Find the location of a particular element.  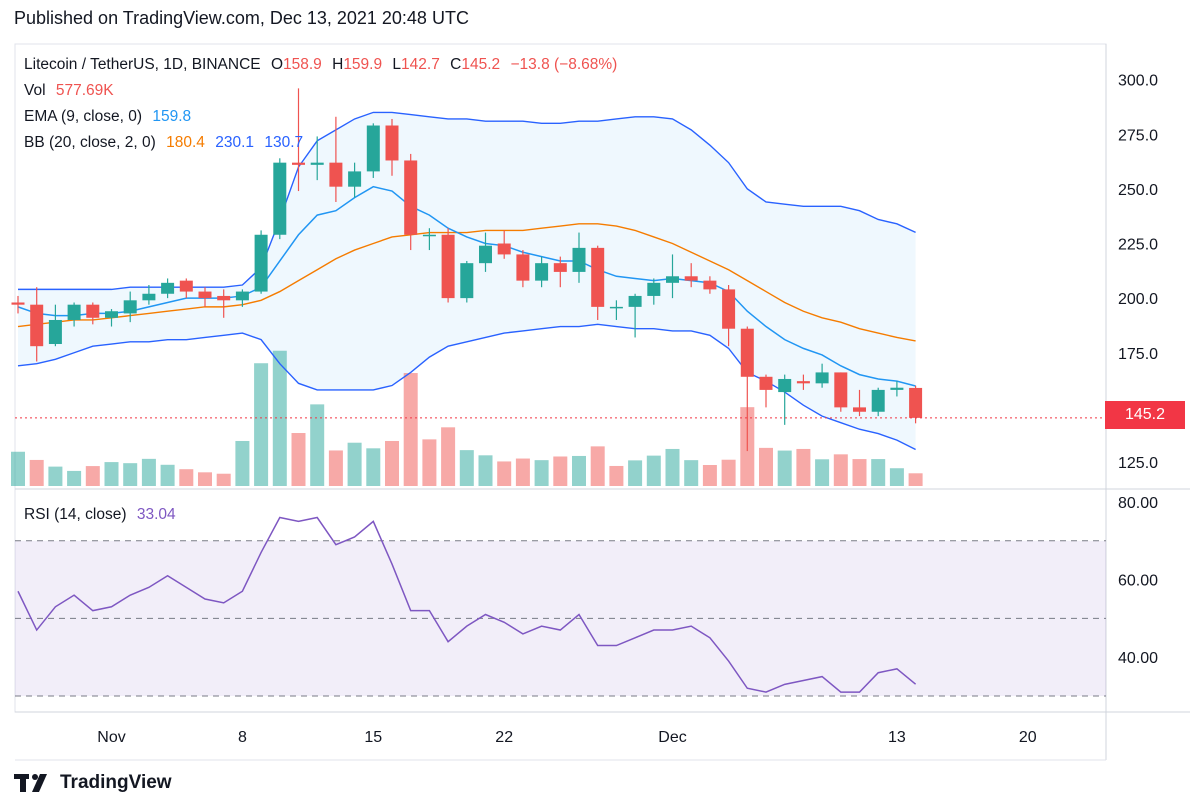

footer-brand: TradingView is located at coordinates (93, 783).